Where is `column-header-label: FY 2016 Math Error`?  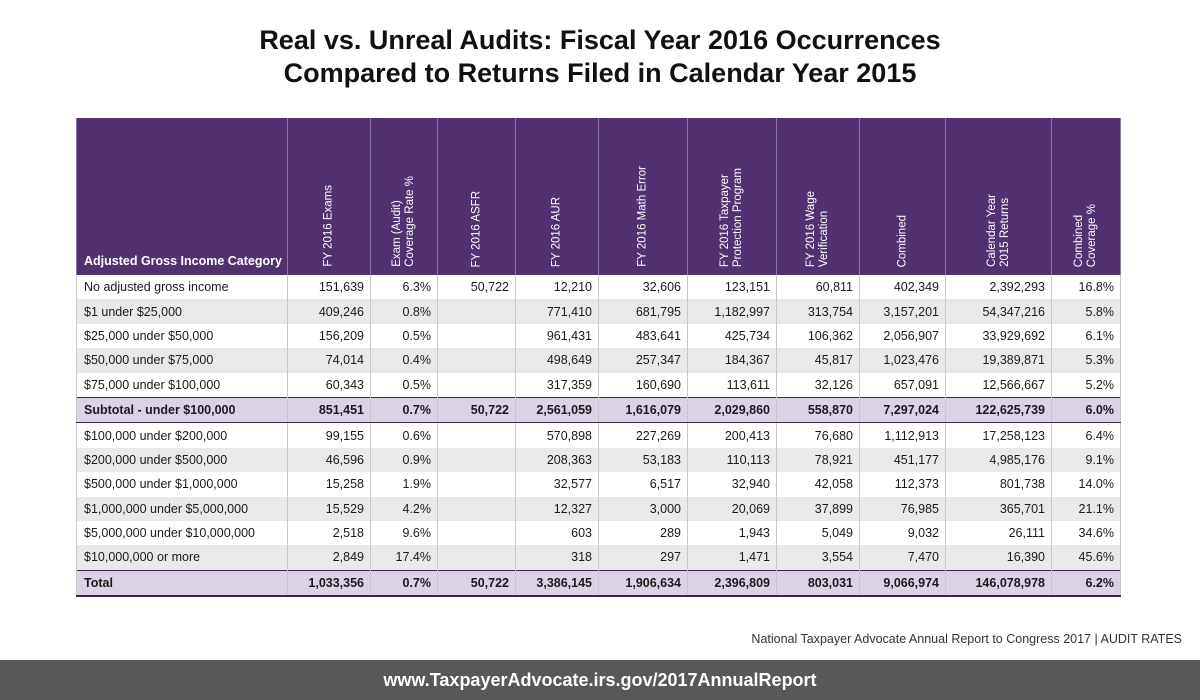
column-header-label: FY 2016 Math Error is located at coordinates (642, 216).